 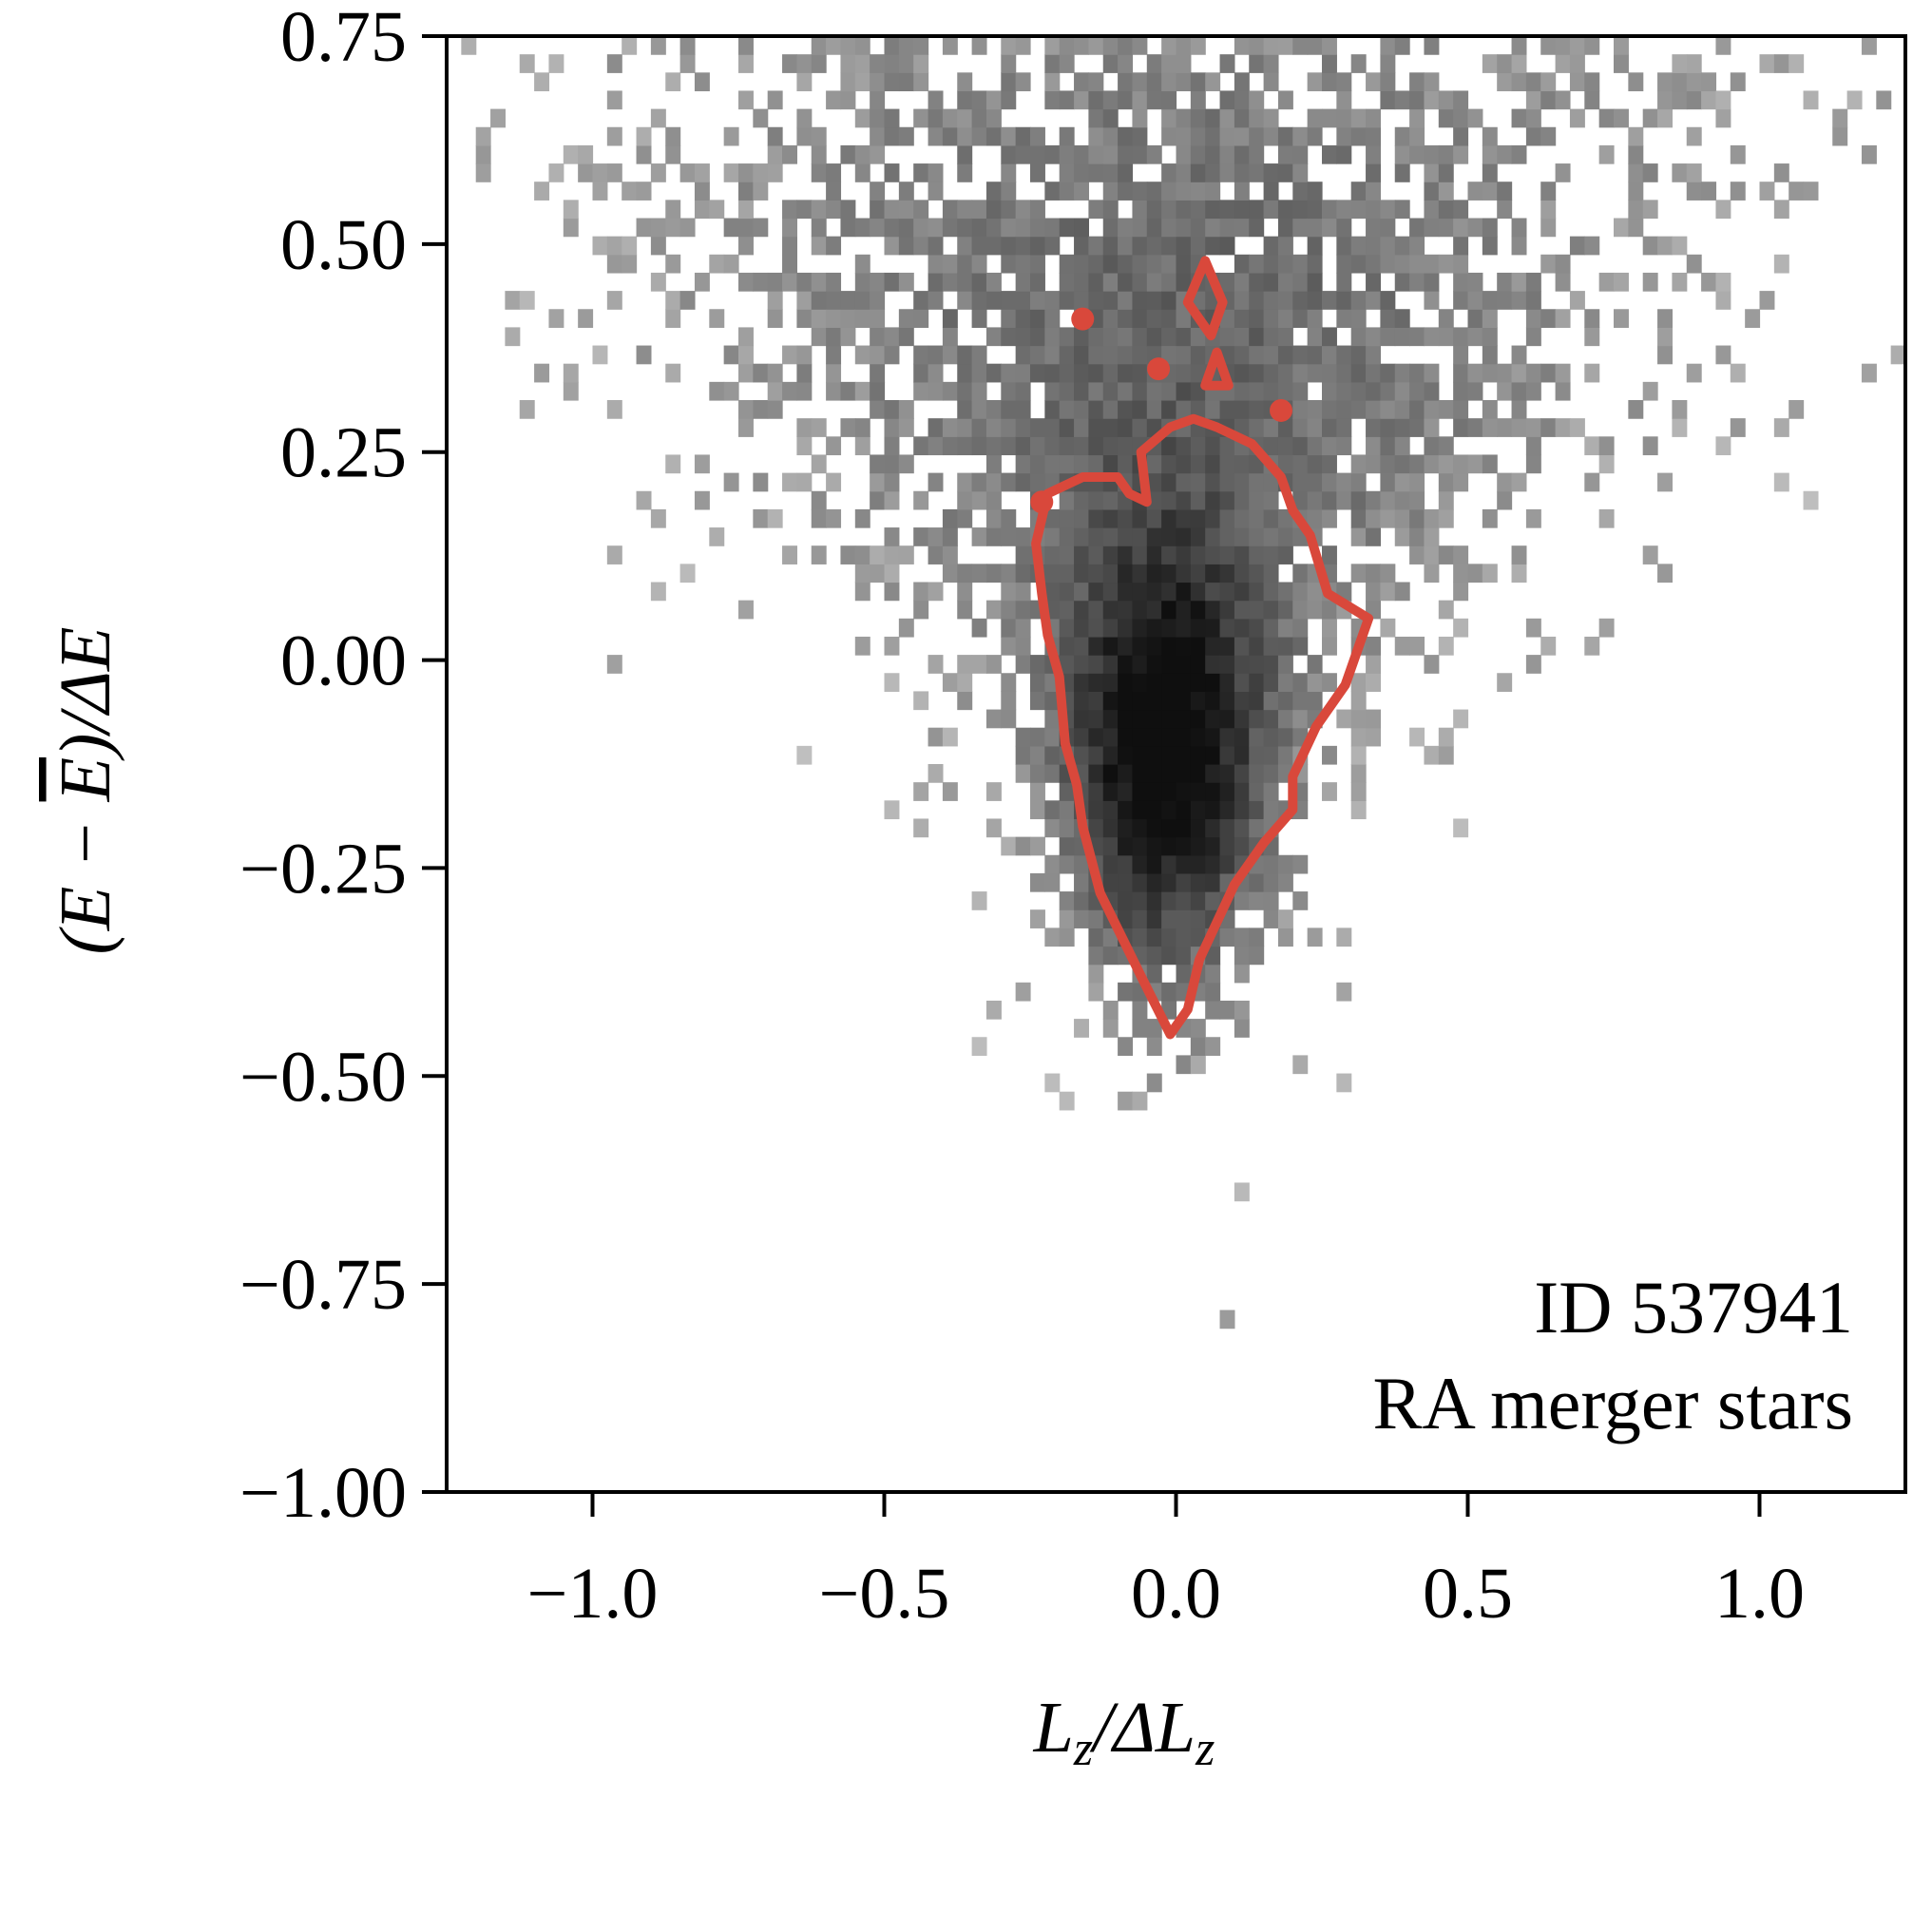 What do you see at coordinates (343, 38) in the screenshot?
I see `y-tick-label: 0.75` at bounding box center [343, 38].